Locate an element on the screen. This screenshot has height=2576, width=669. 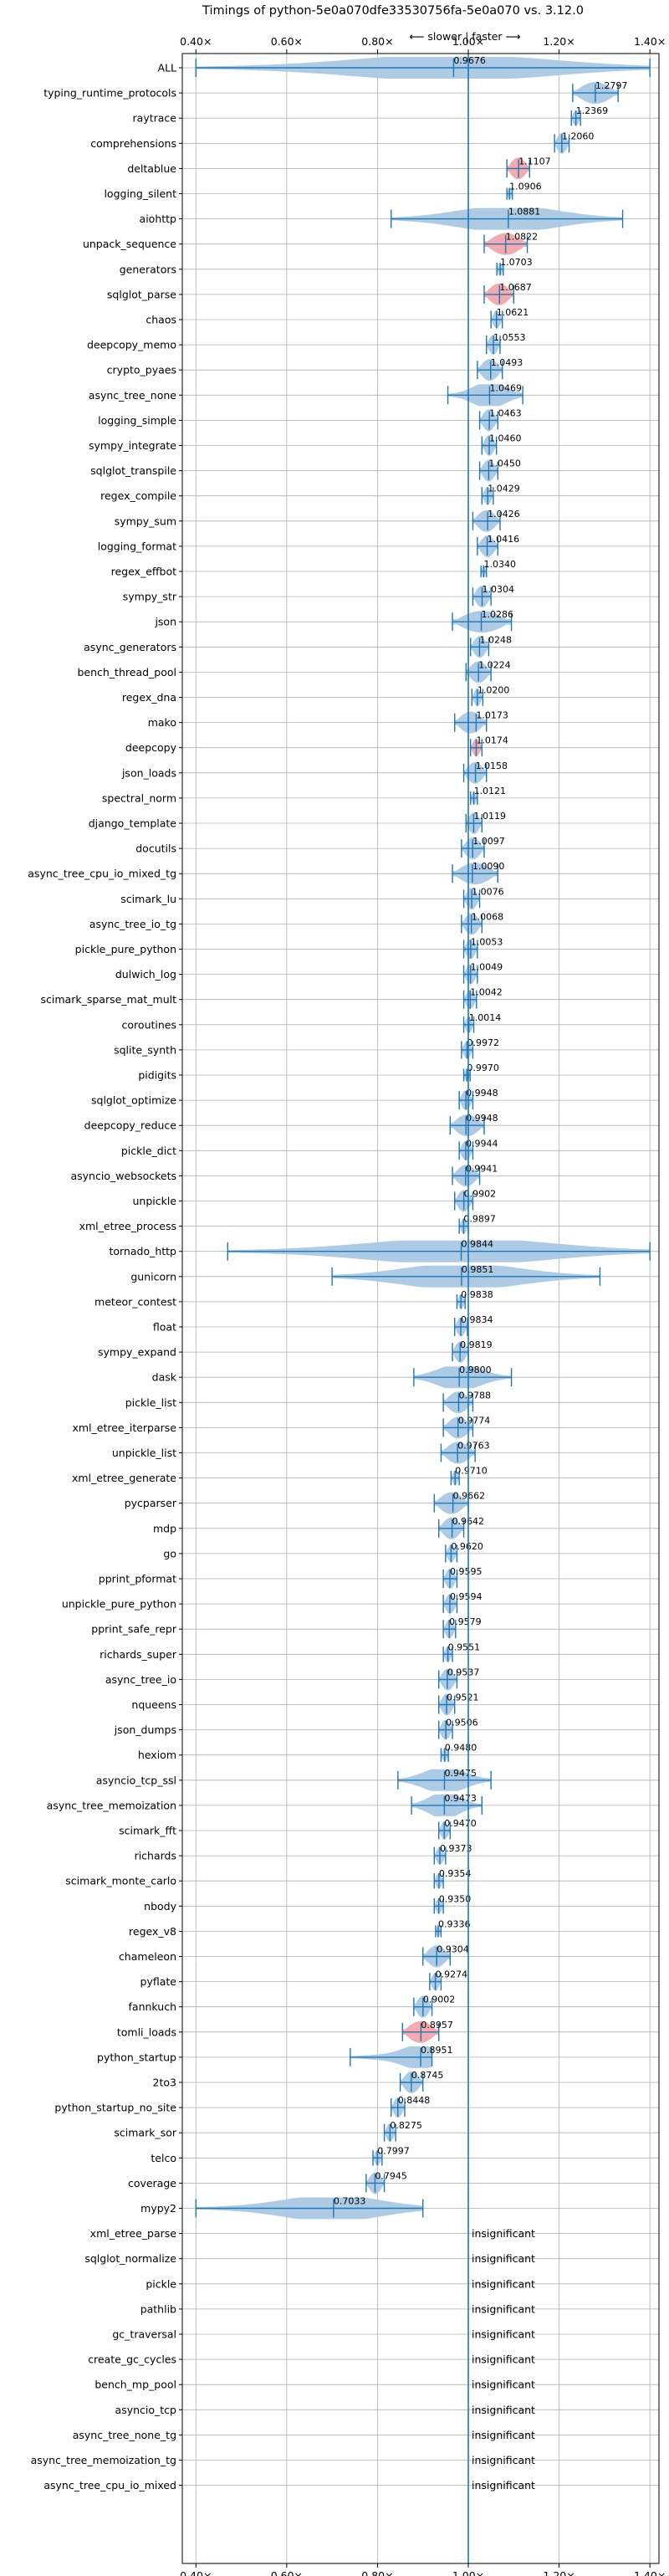
category-label: pickle_pure_python is located at coordinates (126, 949).